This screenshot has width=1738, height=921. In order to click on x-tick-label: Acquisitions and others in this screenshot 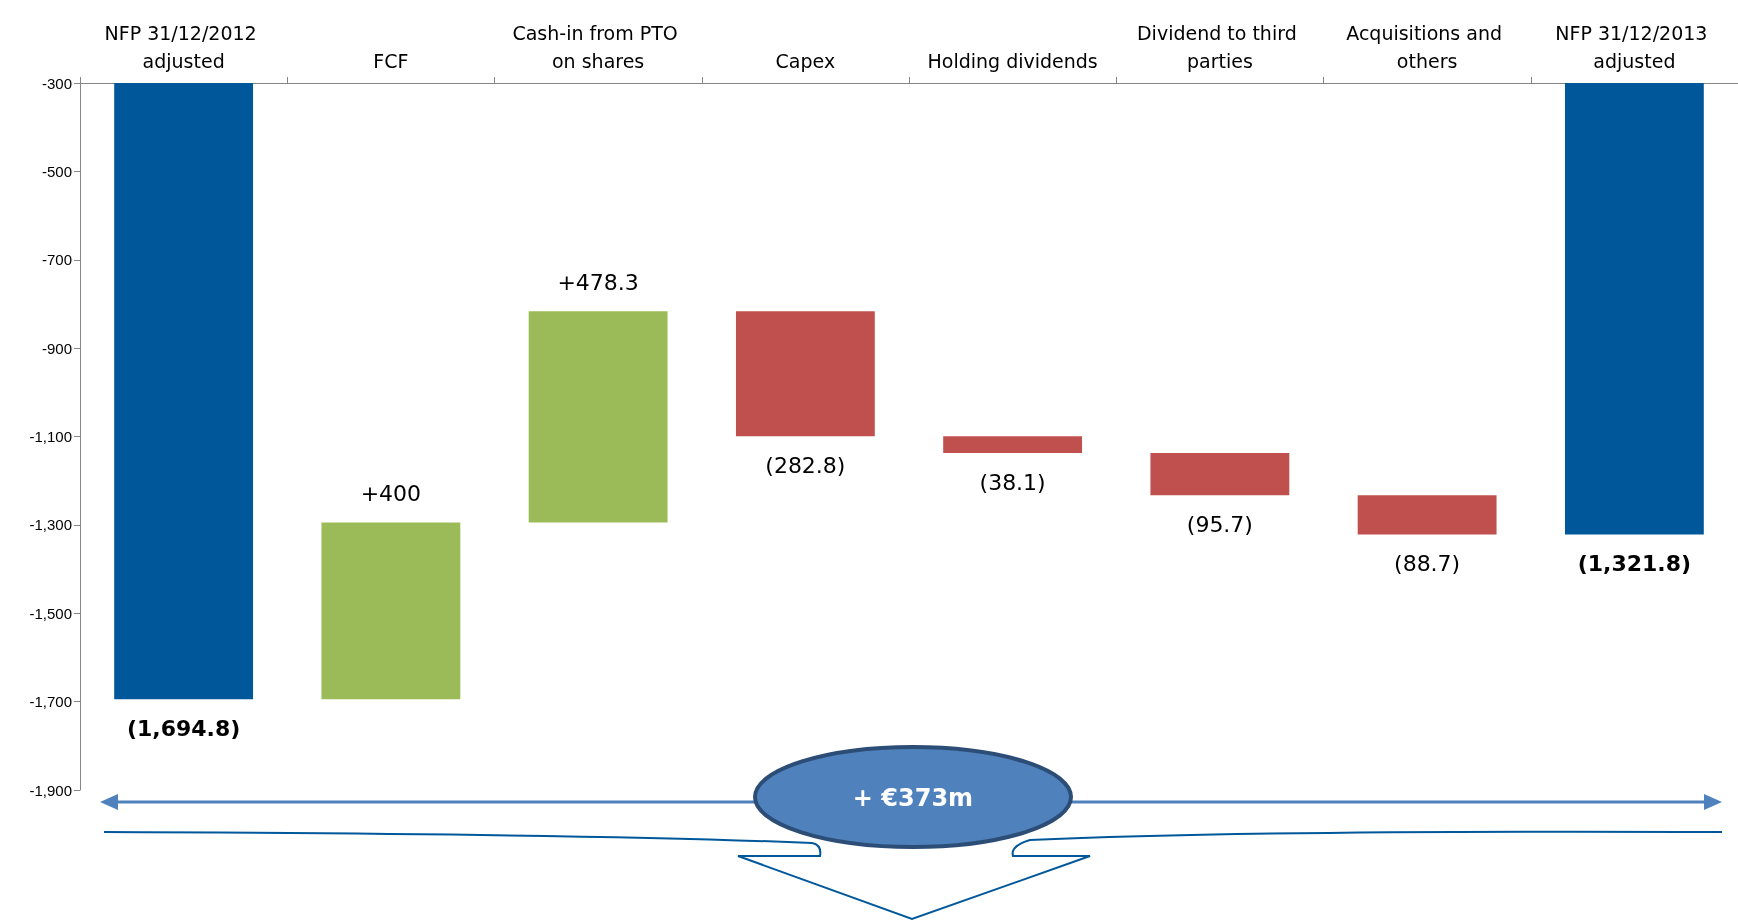, I will do `click(1427, 47)`.